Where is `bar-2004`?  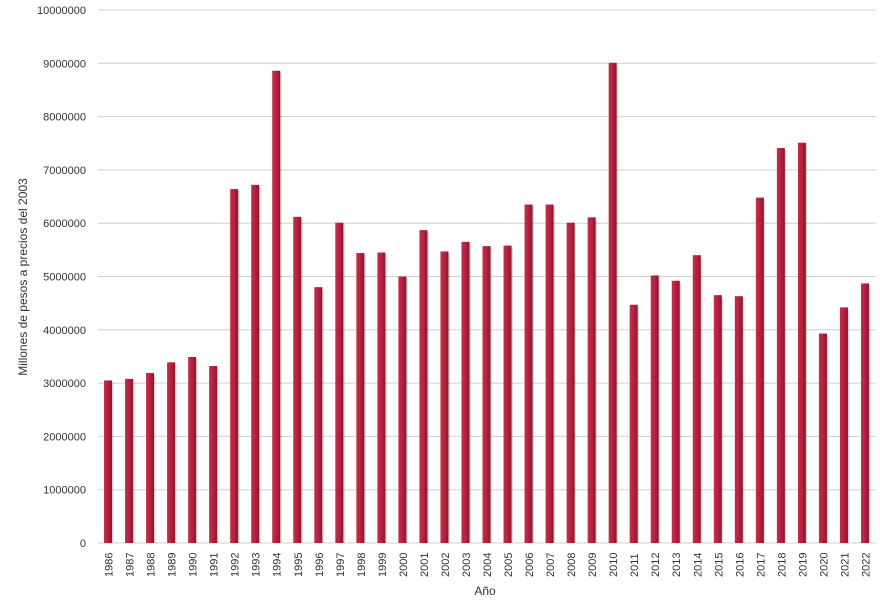 bar-2004 is located at coordinates (486, 394).